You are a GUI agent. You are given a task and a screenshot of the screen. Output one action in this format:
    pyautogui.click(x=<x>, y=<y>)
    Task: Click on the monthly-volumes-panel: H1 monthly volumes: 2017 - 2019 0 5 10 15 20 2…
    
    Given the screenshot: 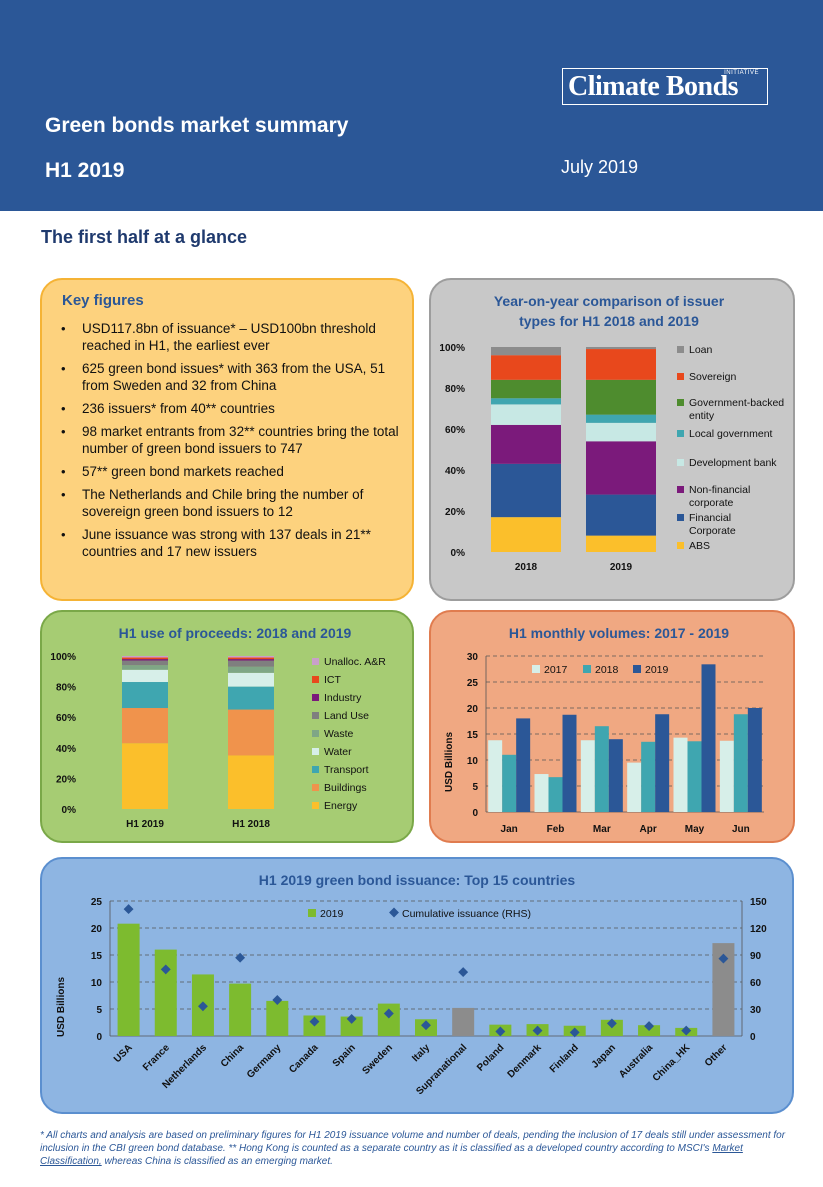 What is the action you would take?
    pyautogui.click(x=612, y=726)
    